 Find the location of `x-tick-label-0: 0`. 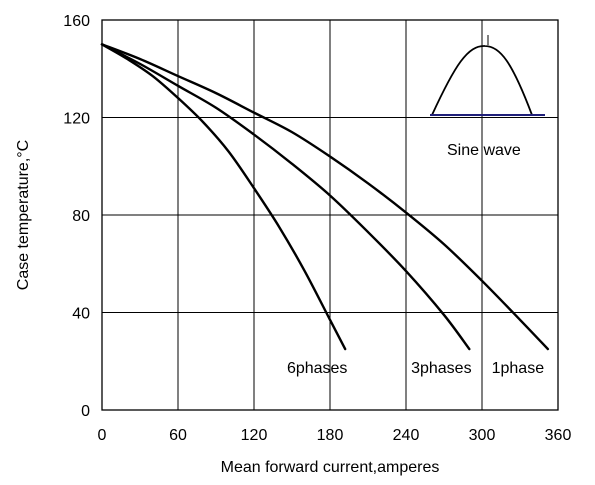

x-tick-label-0: 0 is located at coordinates (102, 435).